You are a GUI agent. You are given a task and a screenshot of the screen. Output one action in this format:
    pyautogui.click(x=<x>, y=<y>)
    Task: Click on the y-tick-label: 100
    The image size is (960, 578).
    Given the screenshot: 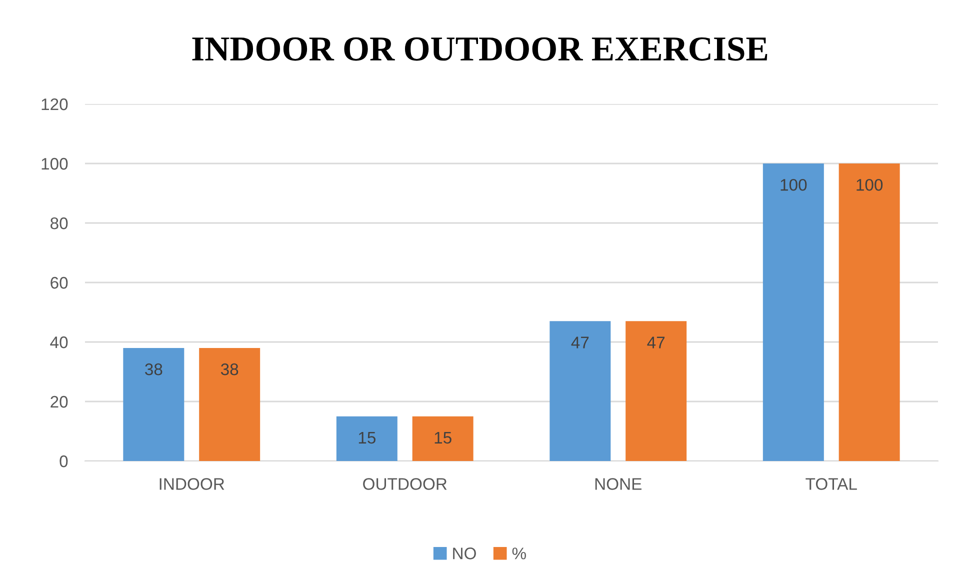 What is the action you would take?
    pyautogui.click(x=55, y=164)
    